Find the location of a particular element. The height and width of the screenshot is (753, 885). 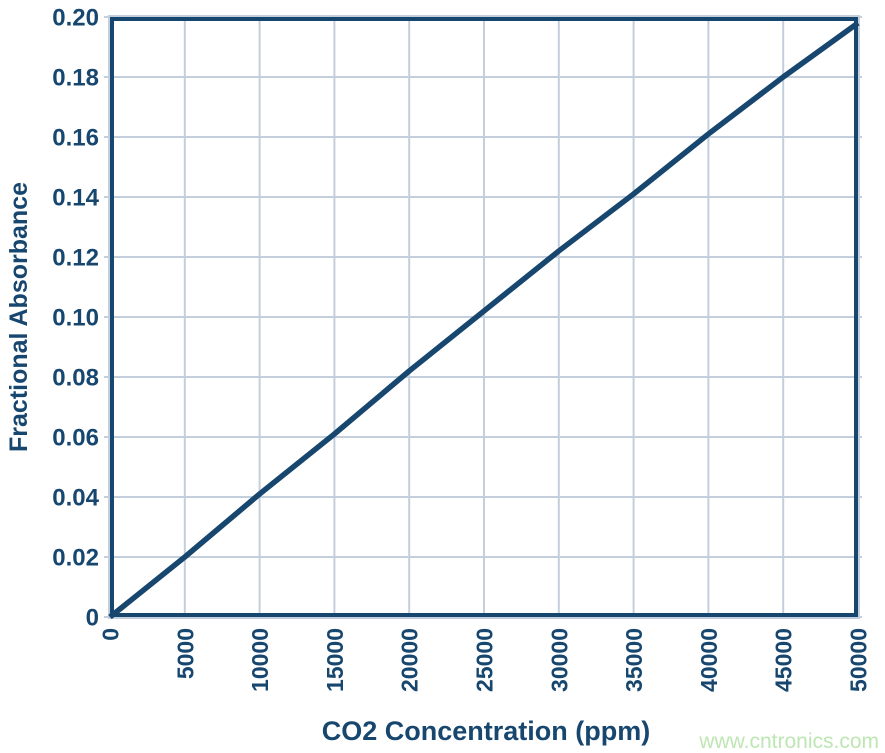

y-tick-label: 0.12 is located at coordinates (75, 258).